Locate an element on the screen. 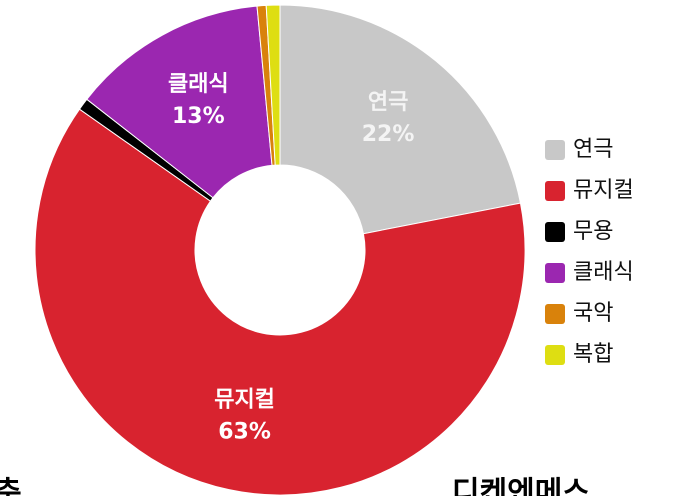  slice-category-label: 클래식 is located at coordinates (198, 84).